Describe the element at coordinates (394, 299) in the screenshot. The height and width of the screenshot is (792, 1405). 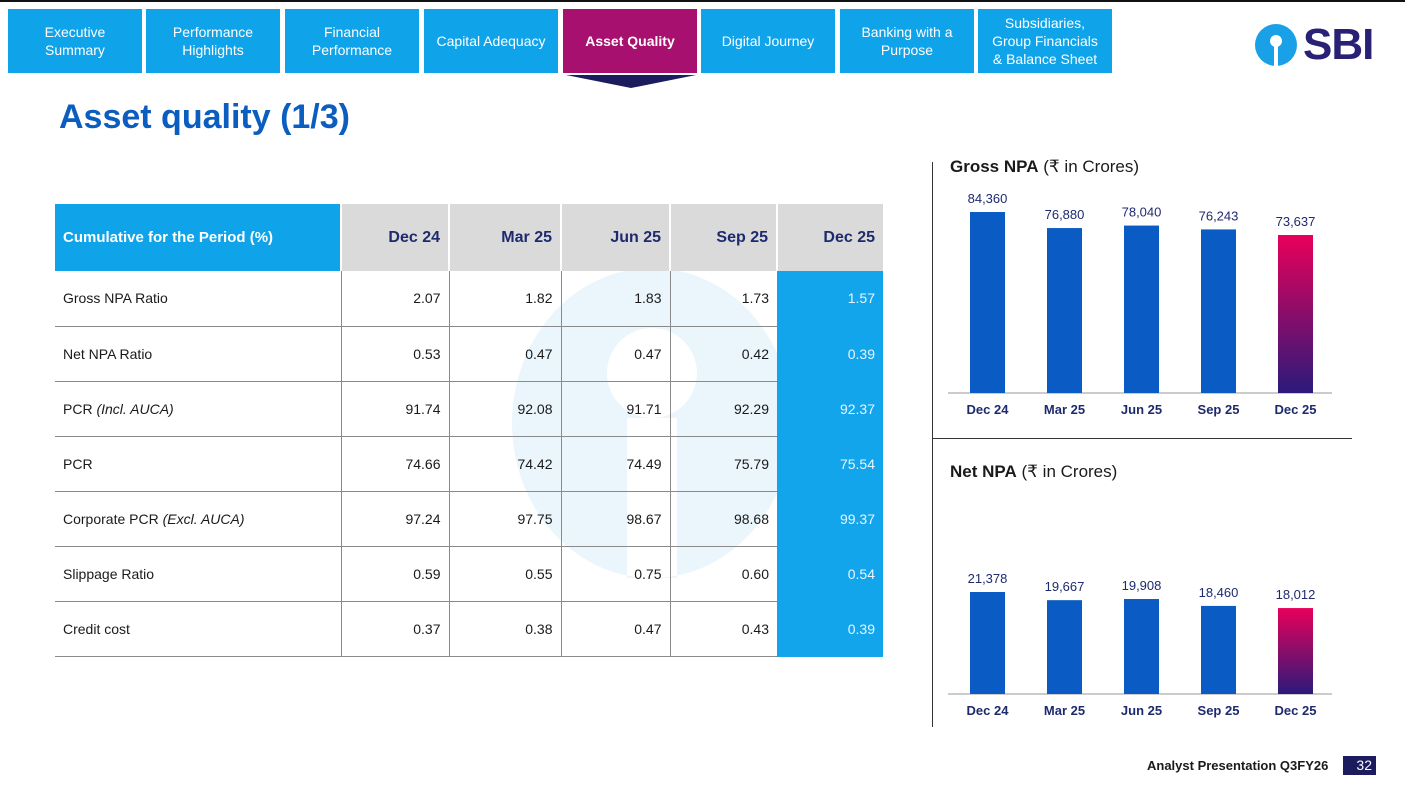
I see `table-cell: 2.07` at that location.